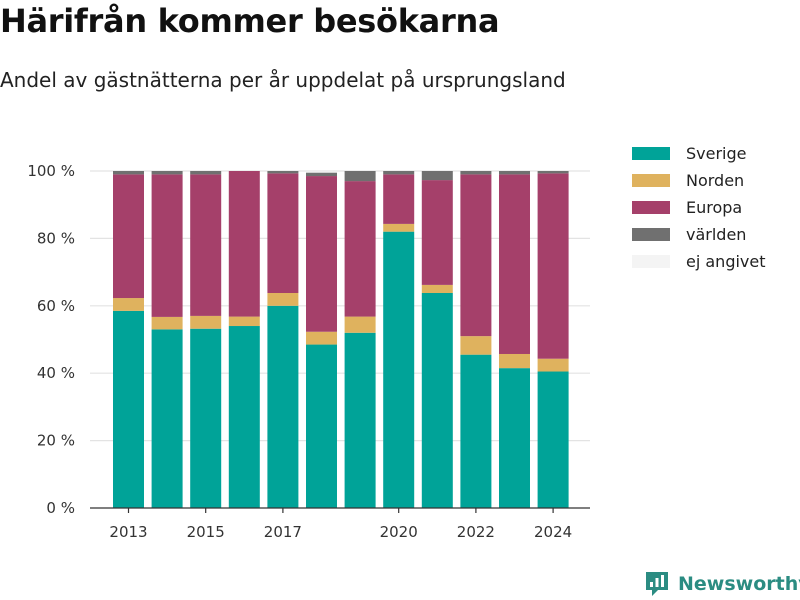  I want to click on brand: Newsworthy, so click(722, 584).